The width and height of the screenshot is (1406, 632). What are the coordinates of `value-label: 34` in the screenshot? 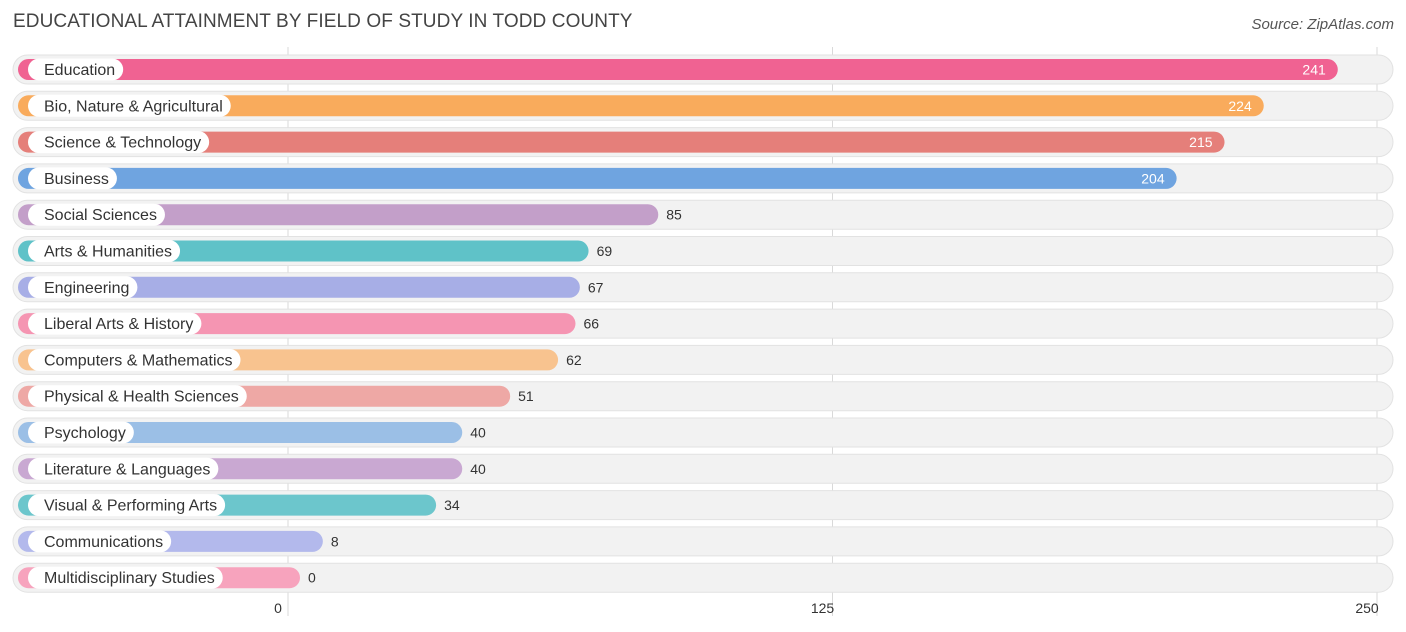 It's located at (452, 505).